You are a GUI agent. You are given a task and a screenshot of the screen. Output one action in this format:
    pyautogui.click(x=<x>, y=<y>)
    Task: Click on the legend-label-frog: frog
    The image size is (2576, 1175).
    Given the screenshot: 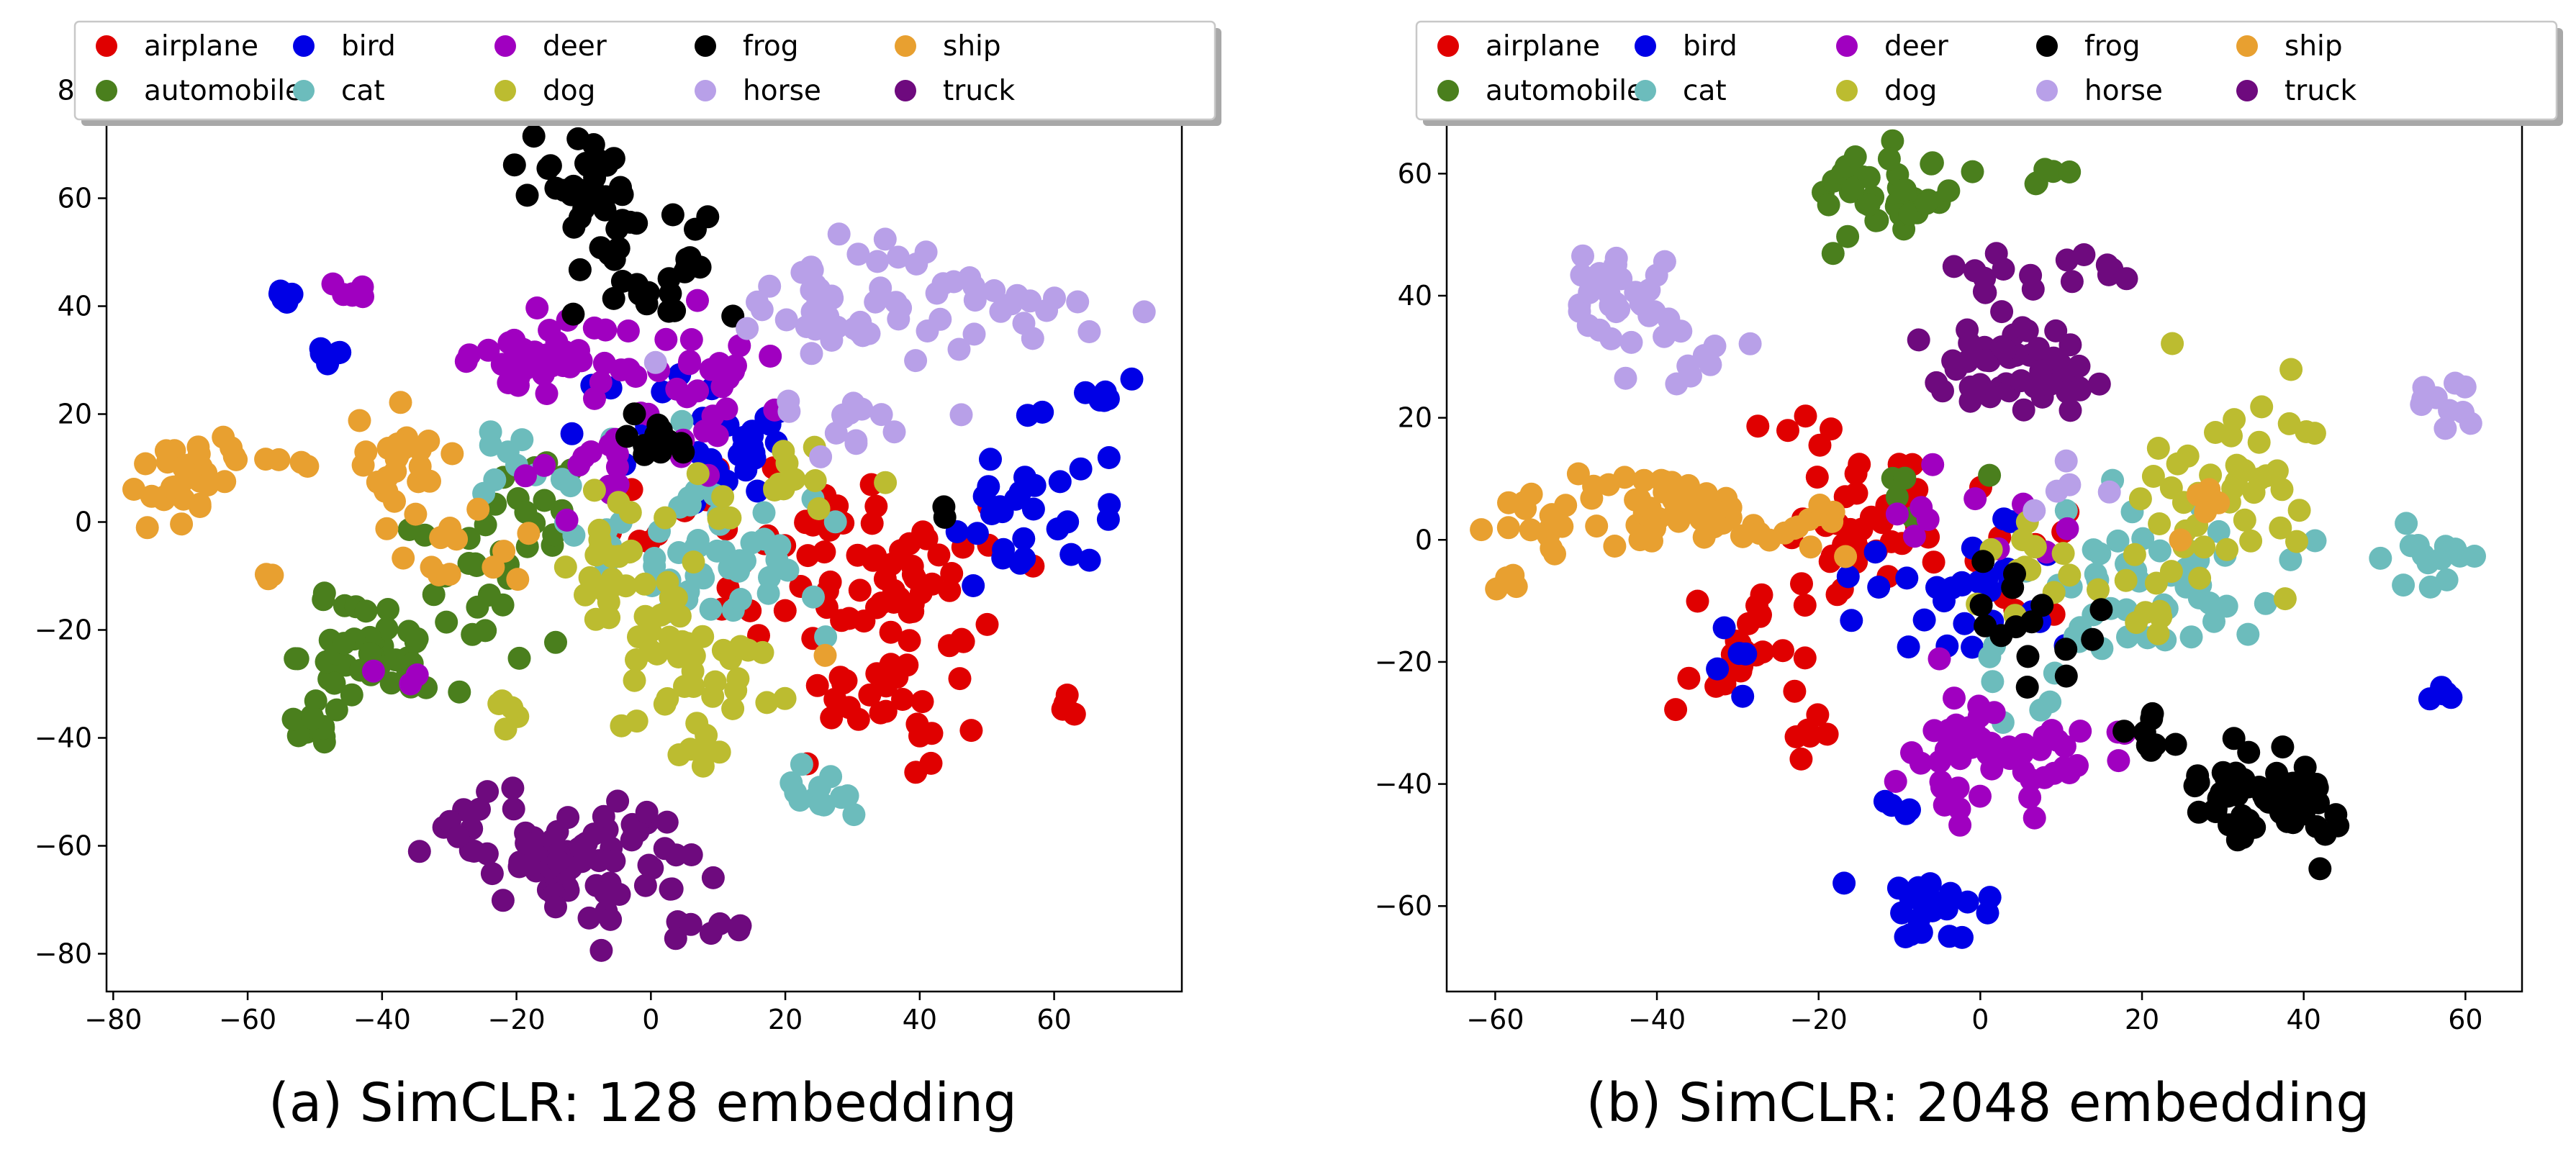 What is the action you would take?
    pyautogui.click(x=2112, y=46)
    